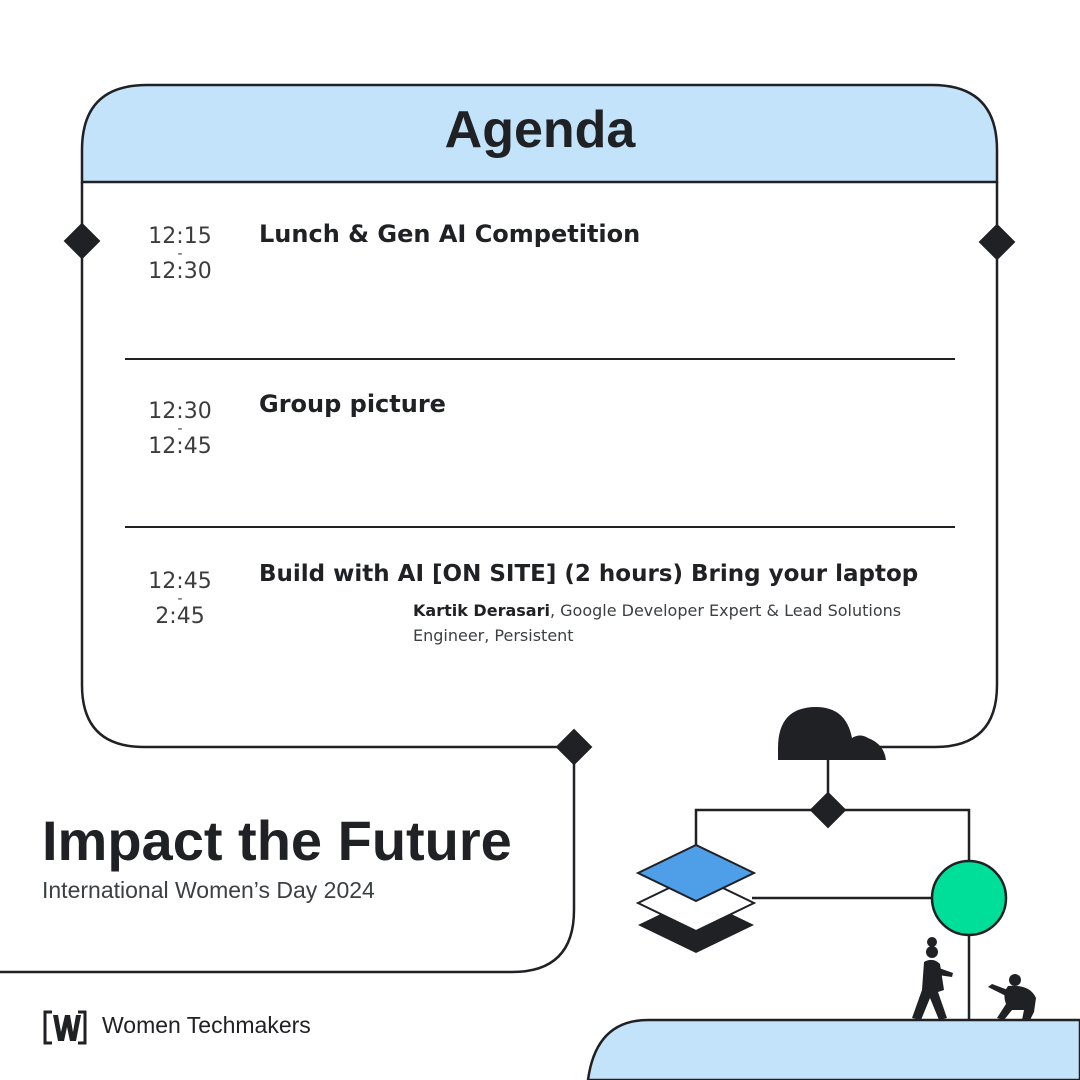 The image size is (1080, 1080). What do you see at coordinates (932, 978) in the screenshot?
I see `standing-person-icon` at bounding box center [932, 978].